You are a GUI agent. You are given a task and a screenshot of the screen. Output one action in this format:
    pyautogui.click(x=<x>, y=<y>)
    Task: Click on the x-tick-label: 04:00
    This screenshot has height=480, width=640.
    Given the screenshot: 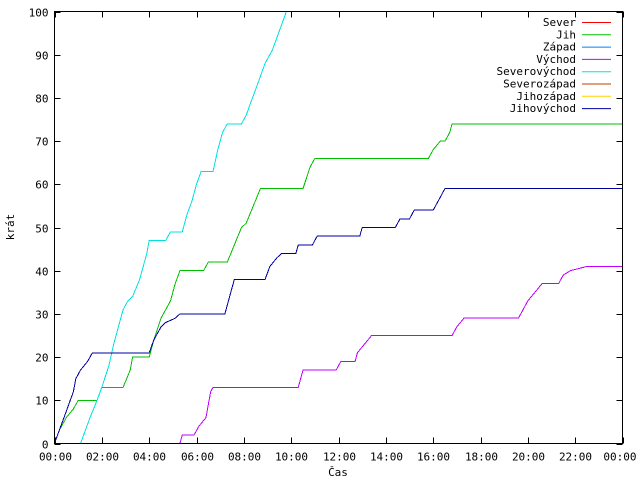 What is the action you would take?
    pyautogui.click(x=149, y=457)
    